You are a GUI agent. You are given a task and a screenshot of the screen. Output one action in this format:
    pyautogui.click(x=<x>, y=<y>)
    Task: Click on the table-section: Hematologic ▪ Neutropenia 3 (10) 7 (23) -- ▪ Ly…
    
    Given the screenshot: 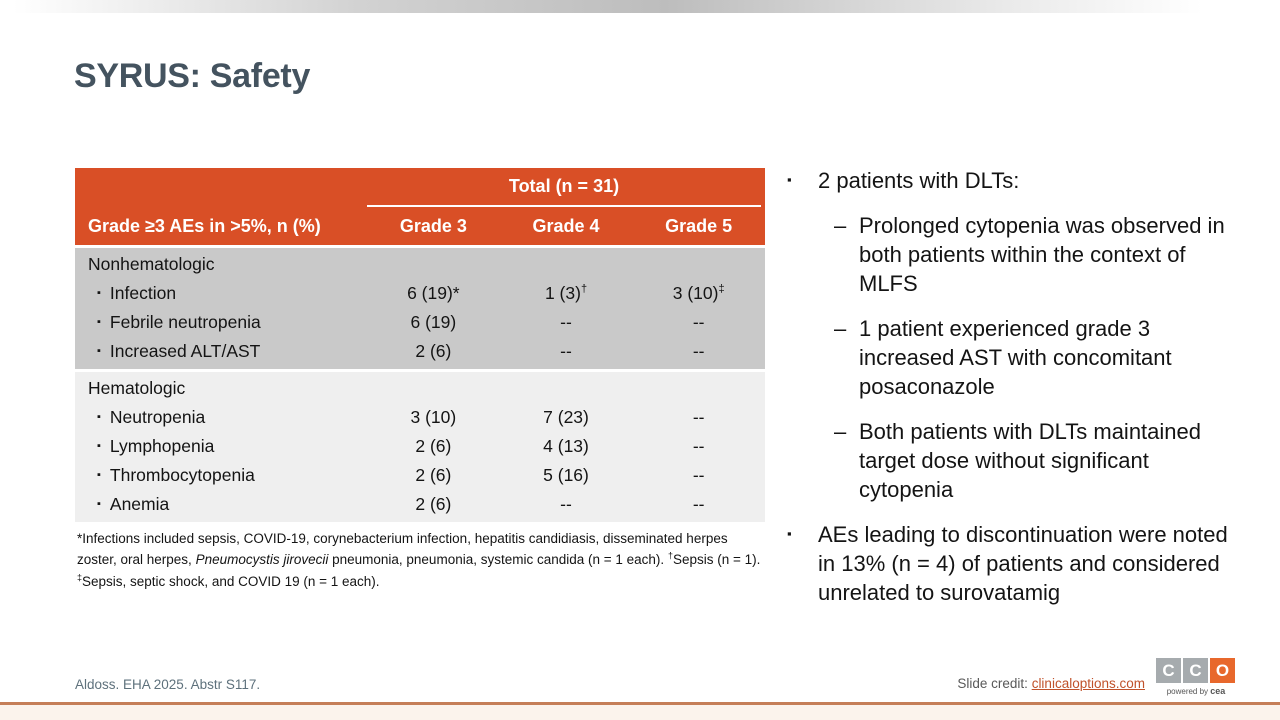 What is the action you would take?
    pyautogui.click(x=420, y=447)
    